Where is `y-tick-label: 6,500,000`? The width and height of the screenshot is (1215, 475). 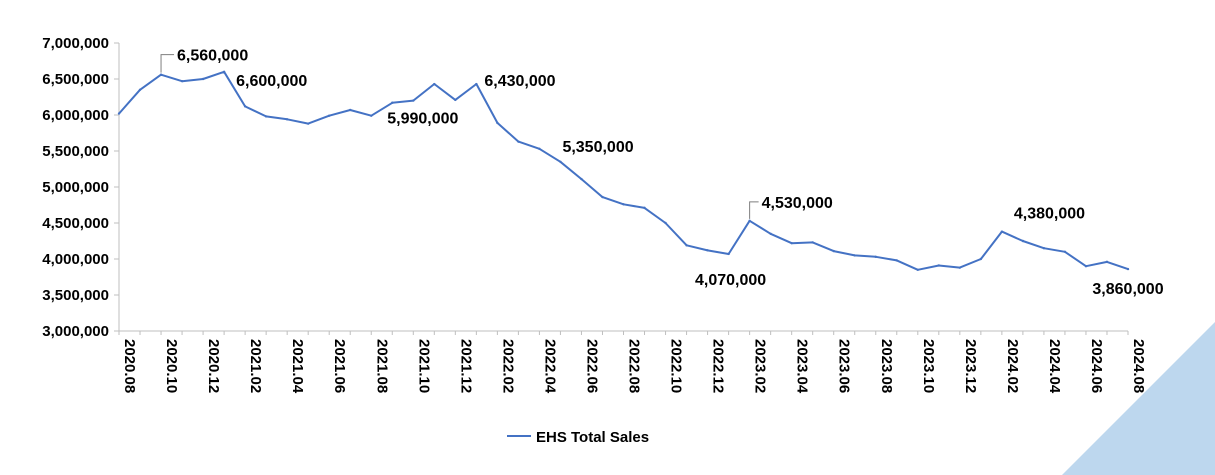 y-tick-label: 6,500,000 is located at coordinates (75, 79).